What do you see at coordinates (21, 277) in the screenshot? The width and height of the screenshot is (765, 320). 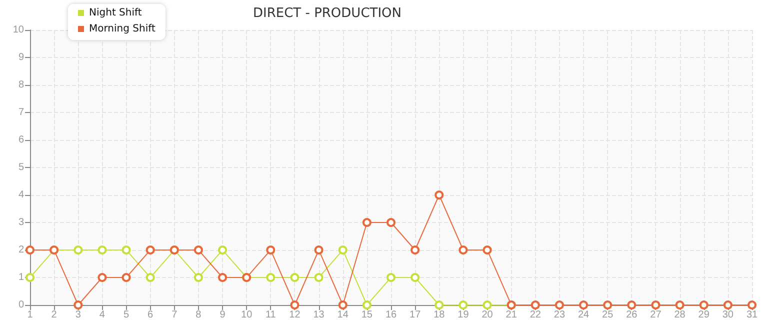 I see `y-tick-label: 1` at bounding box center [21, 277].